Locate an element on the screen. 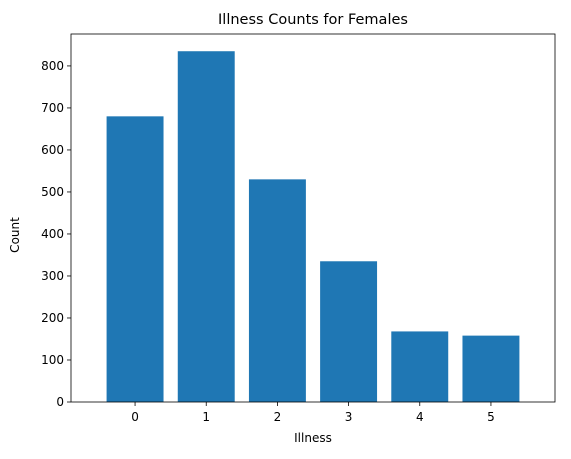  x-tick-label: 2 is located at coordinates (278, 417).